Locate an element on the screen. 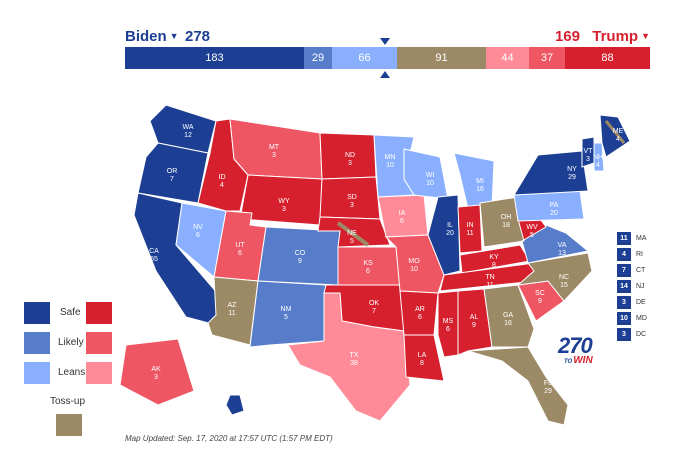 The height and width of the screenshot is (450, 700). state-la is located at coordinates (424, 358).